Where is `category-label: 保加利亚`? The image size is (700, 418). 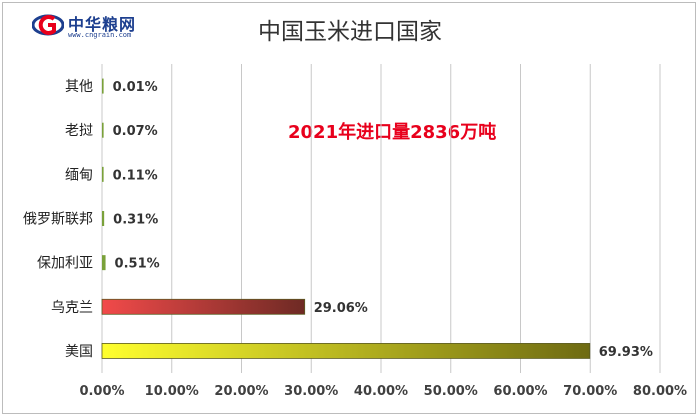
category-label: 保加利亚 is located at coordinates (65, 264).